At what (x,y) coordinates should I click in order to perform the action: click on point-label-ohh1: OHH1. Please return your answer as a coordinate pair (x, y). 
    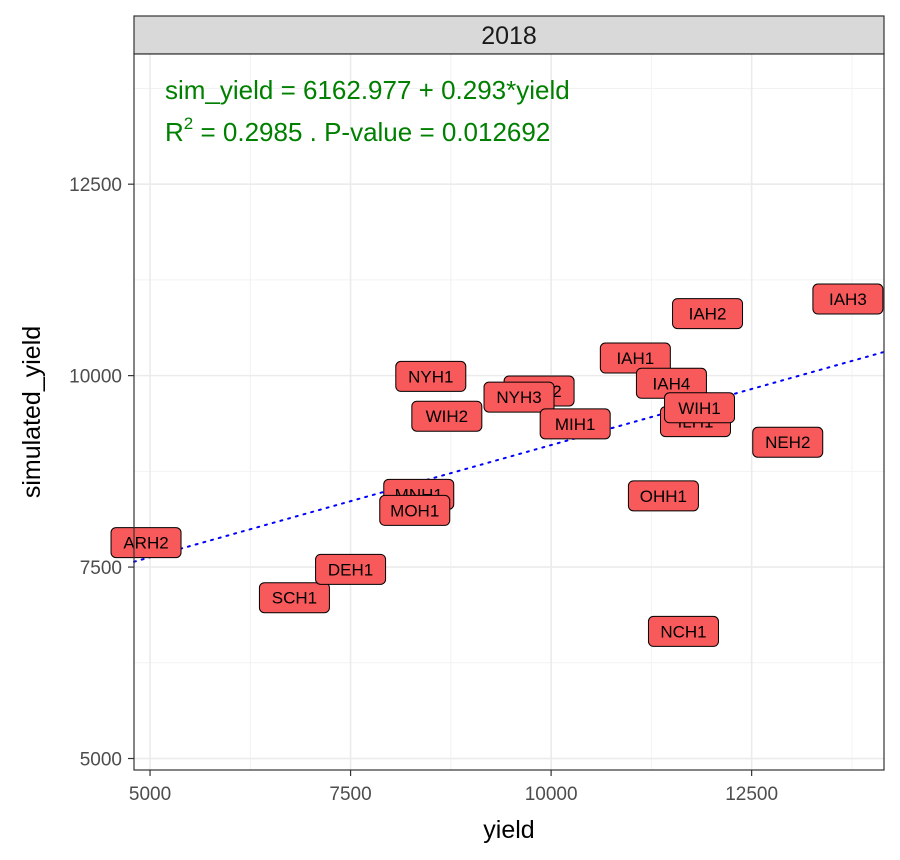
    Looking at the image, I should click on (663, 496).